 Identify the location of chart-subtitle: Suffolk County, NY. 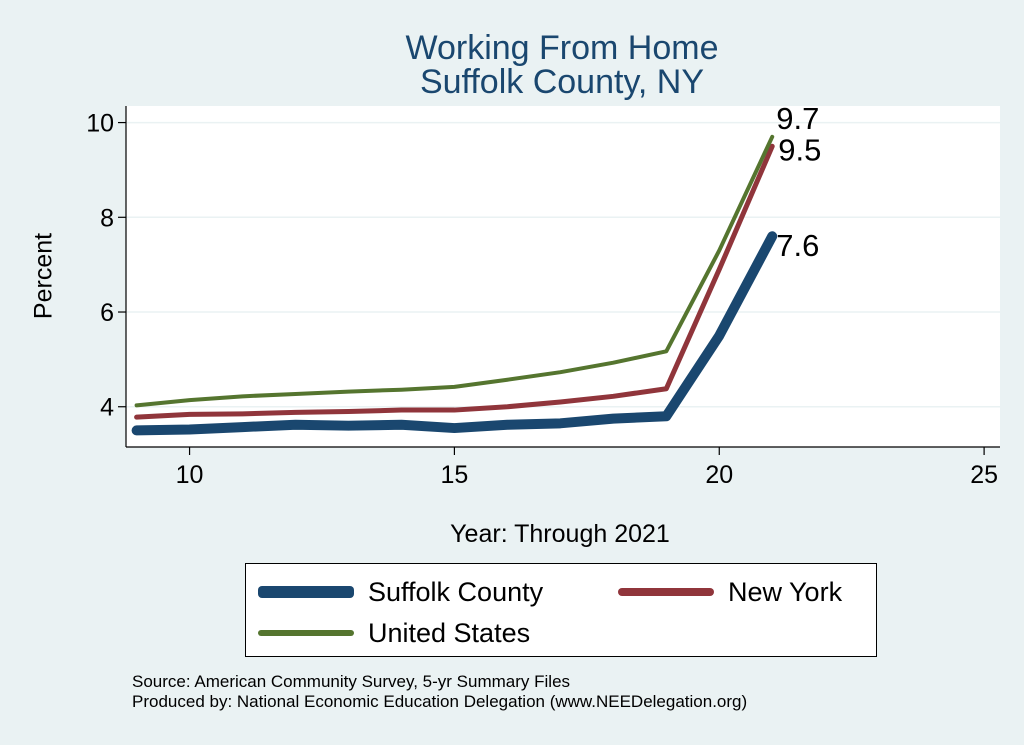
(562, 82).